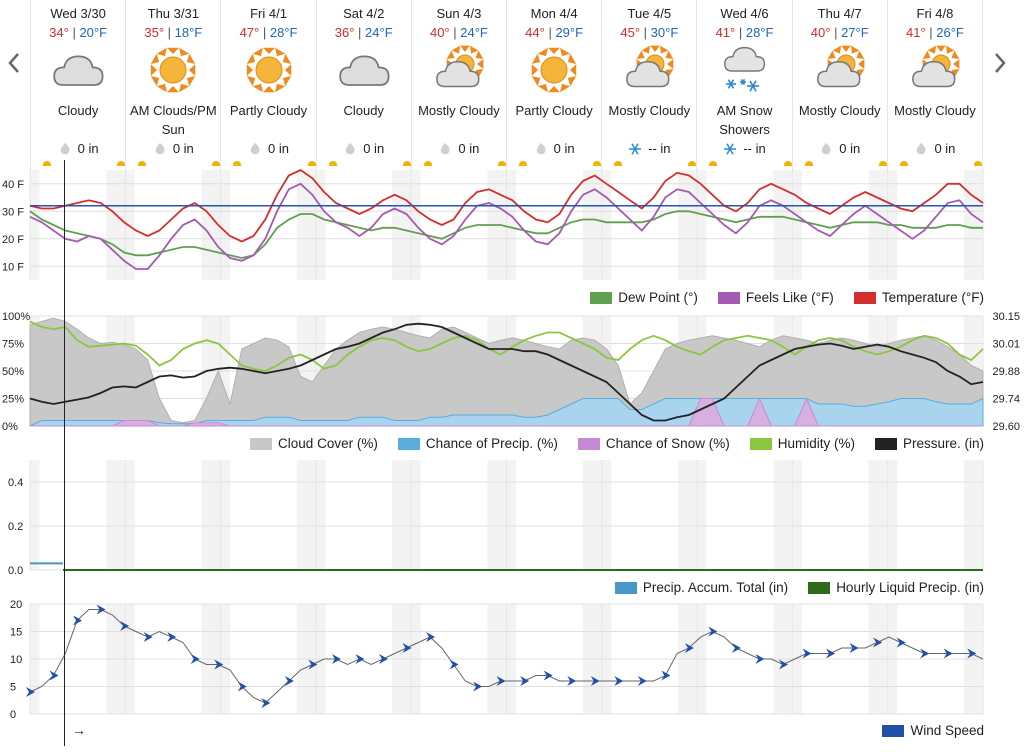 The width and height of the screenshot is (1024, 752). I want to click on high-temp: 41°, so click(725, 32).